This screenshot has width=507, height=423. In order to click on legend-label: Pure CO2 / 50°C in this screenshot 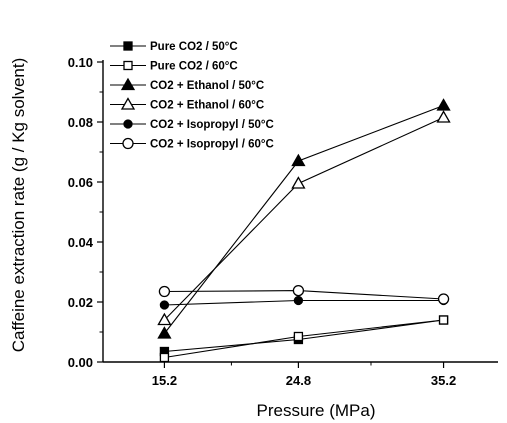, I will do `click(194, 47)`.